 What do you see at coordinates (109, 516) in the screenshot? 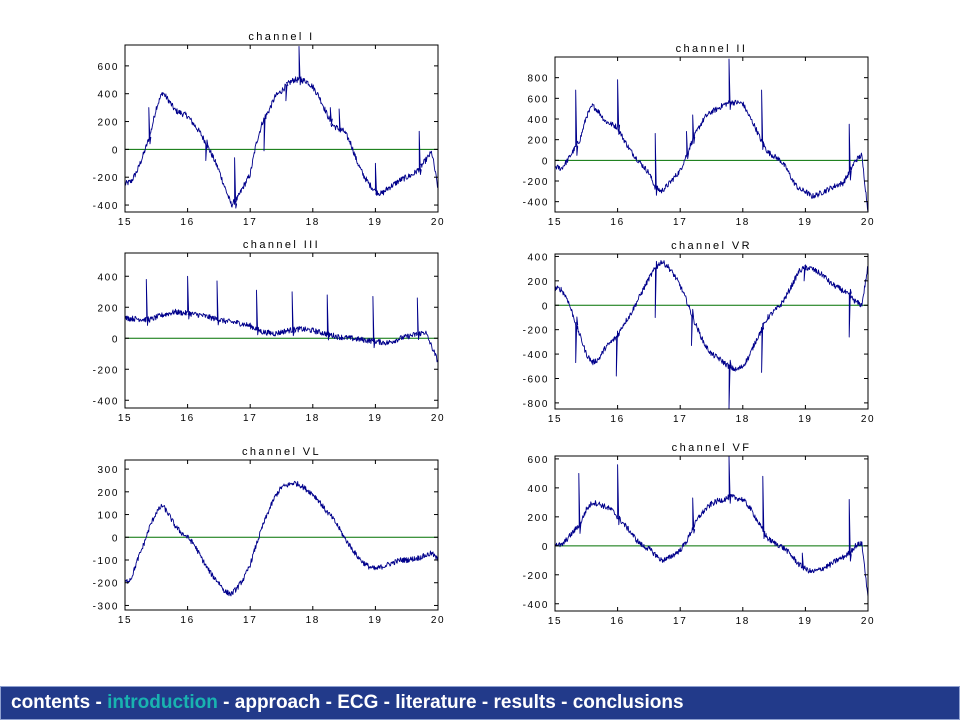
I see `y-tick-label: 100` at bounding box center [109, 516].